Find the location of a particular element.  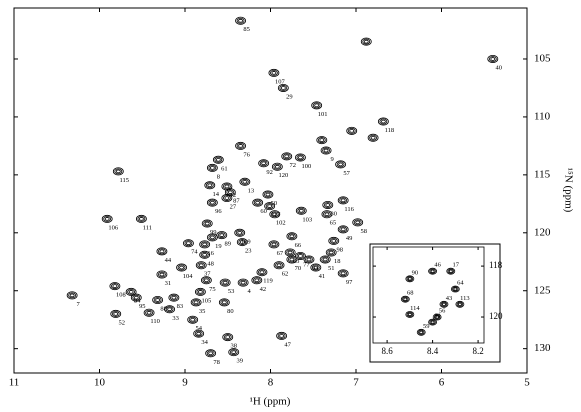

peak-label: 105 is located at coordinates (207, 300).